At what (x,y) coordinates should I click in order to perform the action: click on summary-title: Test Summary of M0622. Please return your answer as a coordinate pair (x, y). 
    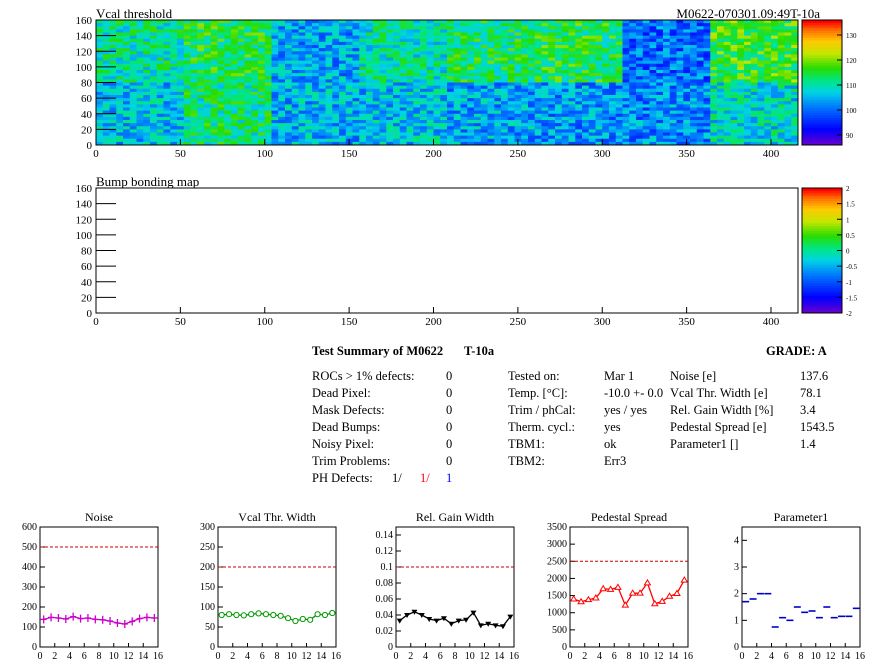
    Looking at the image, I should click on (378, 351).